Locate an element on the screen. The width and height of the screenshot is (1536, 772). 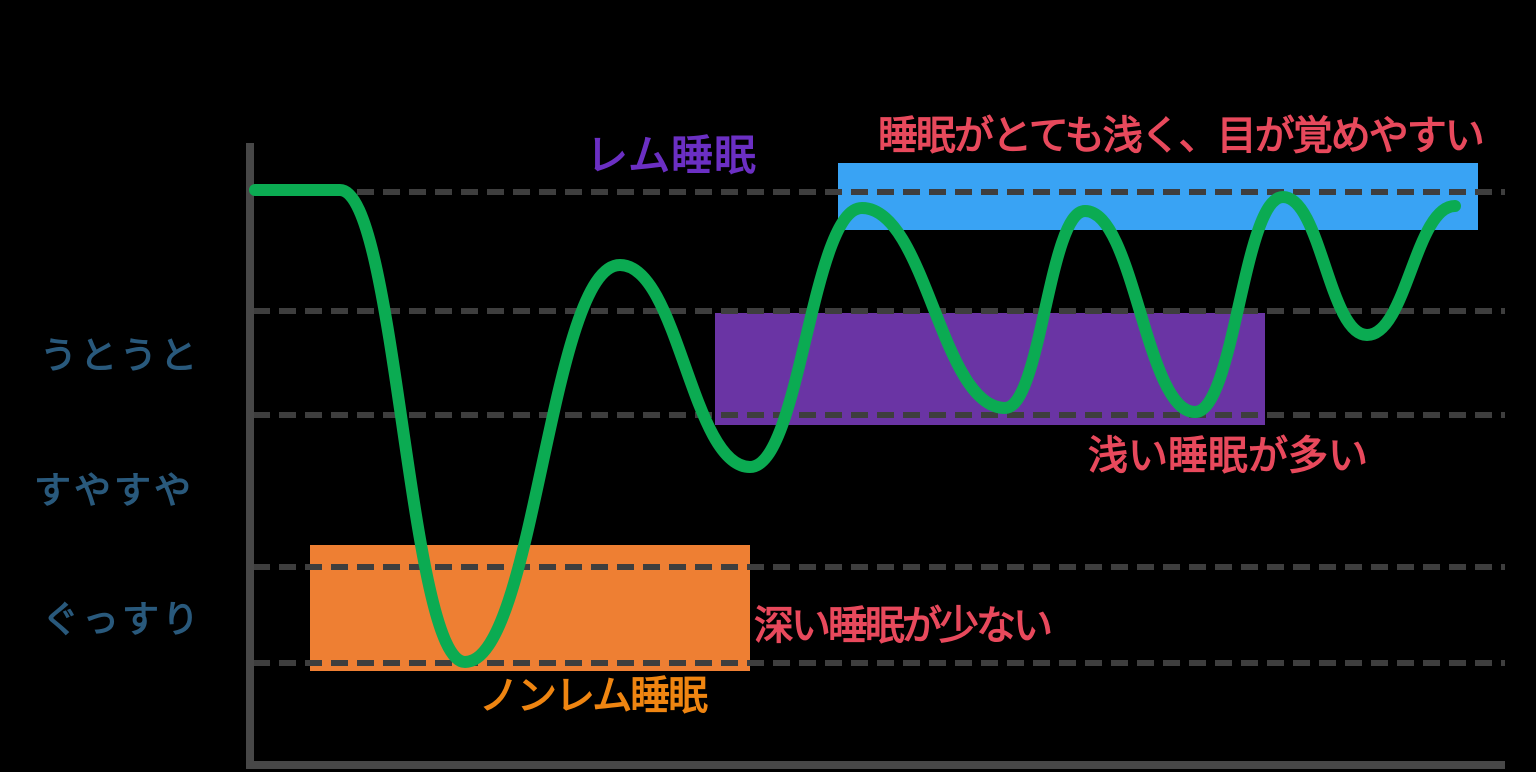
rem-zone-note: 睡眠がとても浅く、目が覚めやすい is located at coordinates (1181, 136).